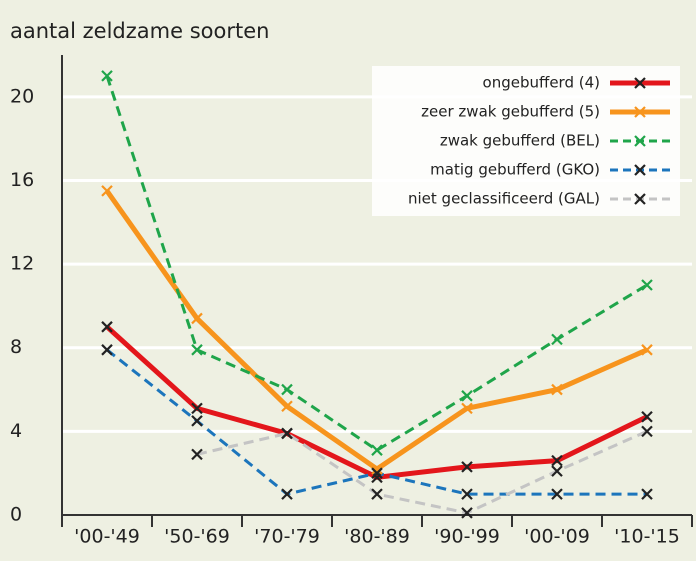 Image resolution: width=696 pixels, height=561 pixels. Describe the element at coordinates (377, 537) in the screenshot. I see `x-tick-label: '80-'89` at that location.